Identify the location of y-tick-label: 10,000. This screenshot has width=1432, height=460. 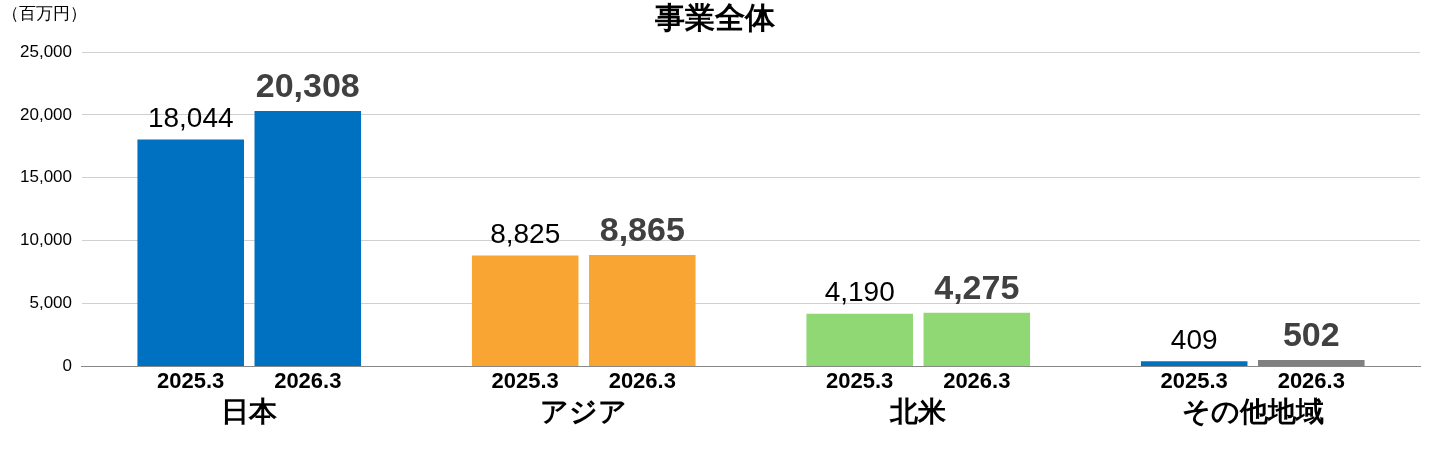
(46, 240).